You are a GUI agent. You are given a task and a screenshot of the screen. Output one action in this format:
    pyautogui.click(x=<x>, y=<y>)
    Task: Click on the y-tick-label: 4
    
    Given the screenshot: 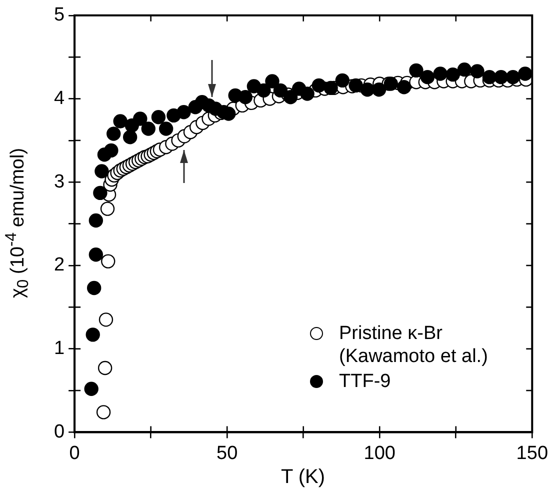 What is the action you would take?
    pyautogui.click(x=59, y=98)
    